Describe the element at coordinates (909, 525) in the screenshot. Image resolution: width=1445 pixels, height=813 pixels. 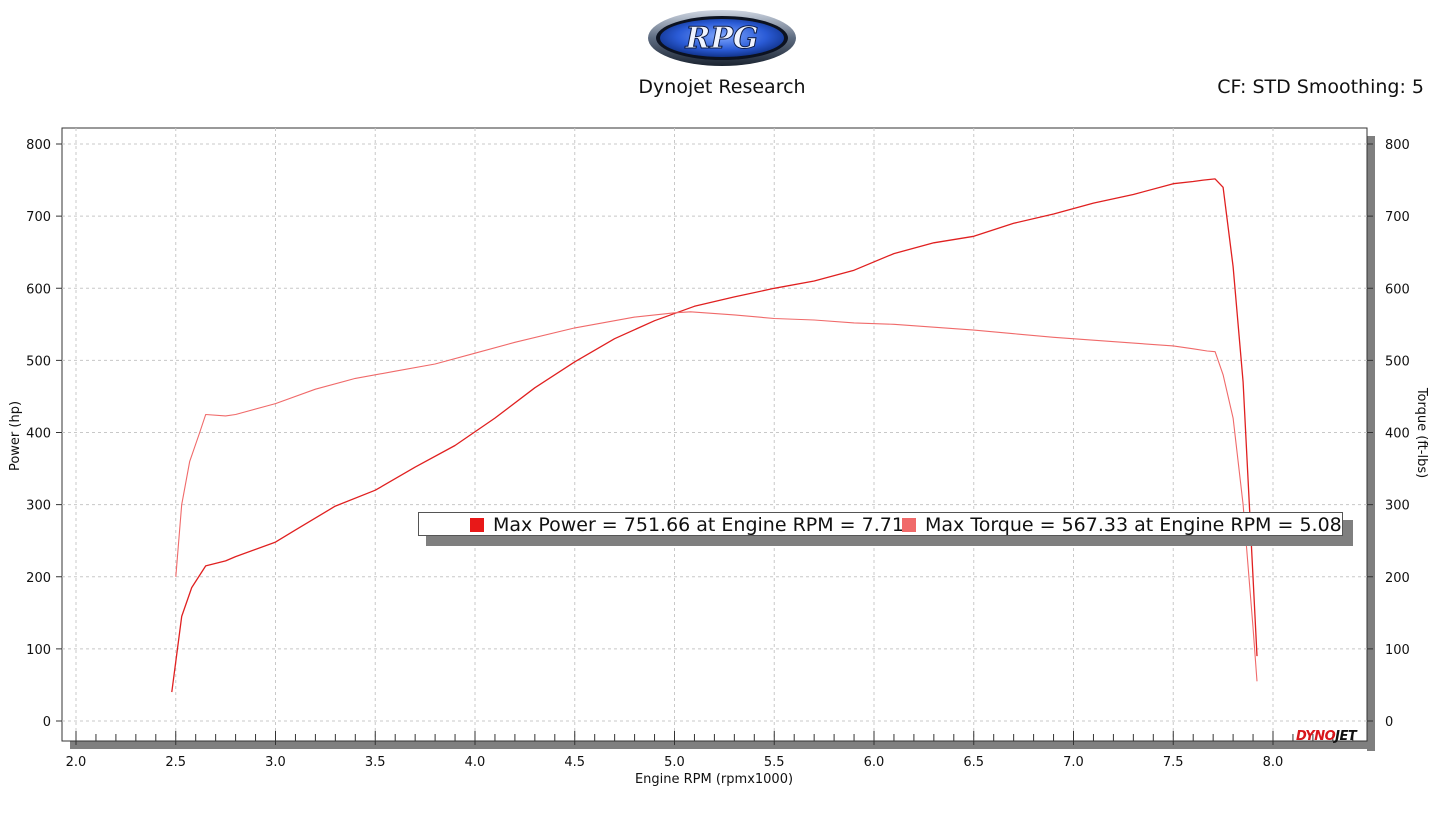
I see `torque-swatch` at that location.